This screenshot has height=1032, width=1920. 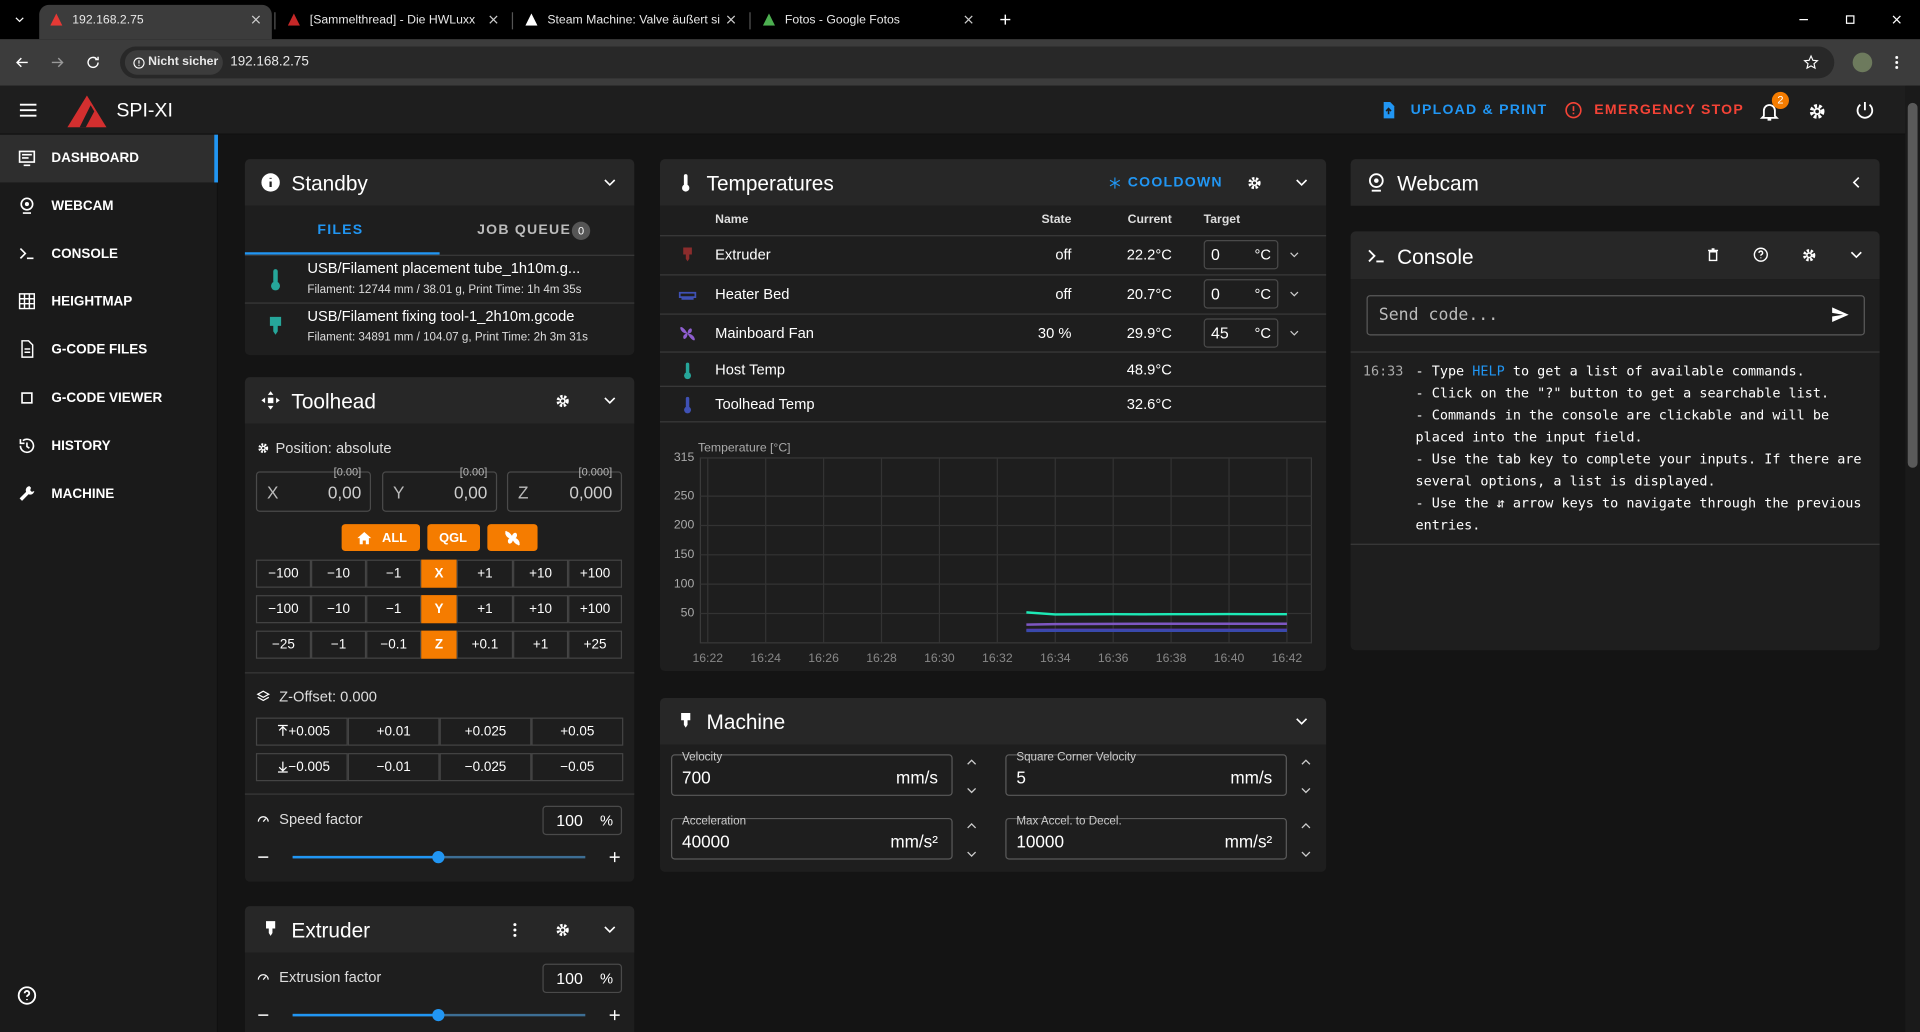 I want to click on qgl, so click(x=454, y=538).